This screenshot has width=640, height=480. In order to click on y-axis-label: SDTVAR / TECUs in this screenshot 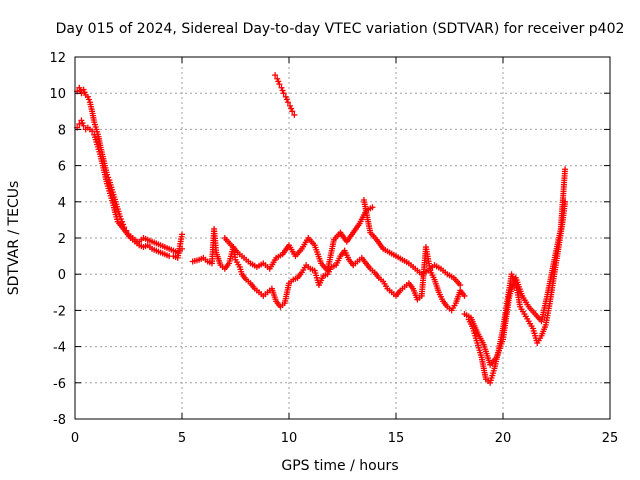, I will do `click(14, 238)`.